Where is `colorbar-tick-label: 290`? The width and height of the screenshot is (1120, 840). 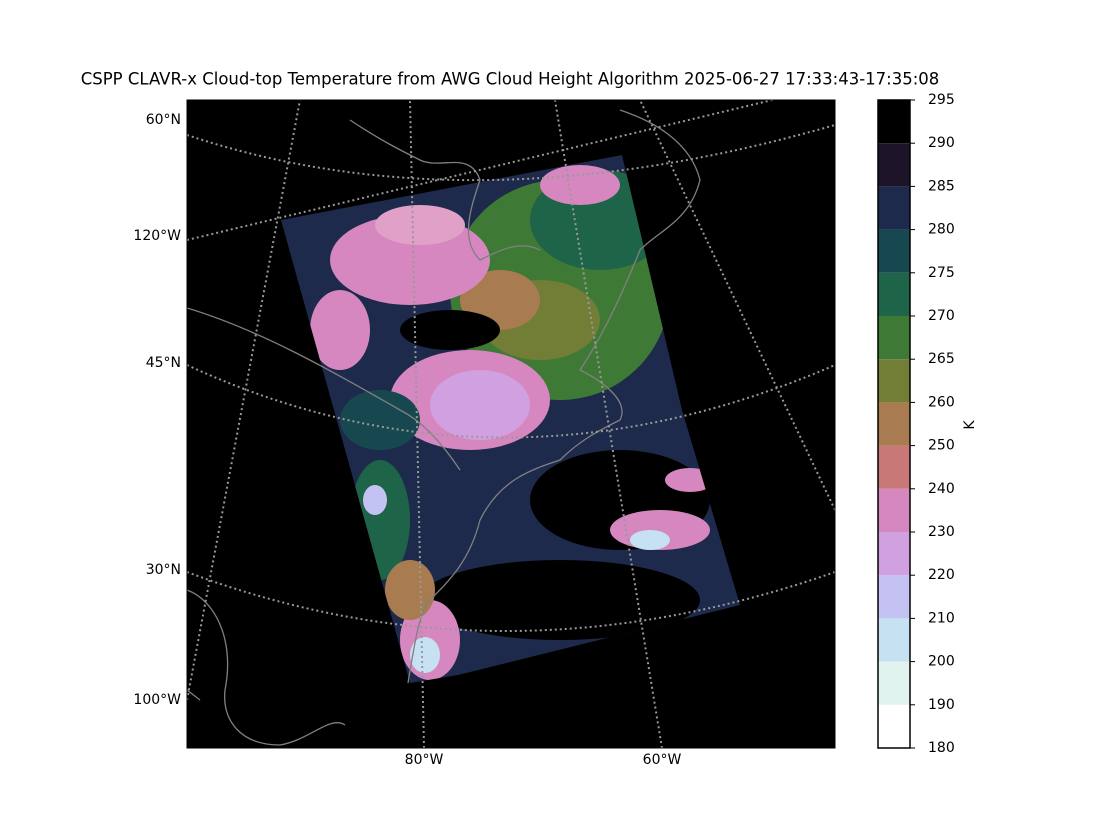
colorbar-tick-label: 290 is located at coordinates (941, 143).